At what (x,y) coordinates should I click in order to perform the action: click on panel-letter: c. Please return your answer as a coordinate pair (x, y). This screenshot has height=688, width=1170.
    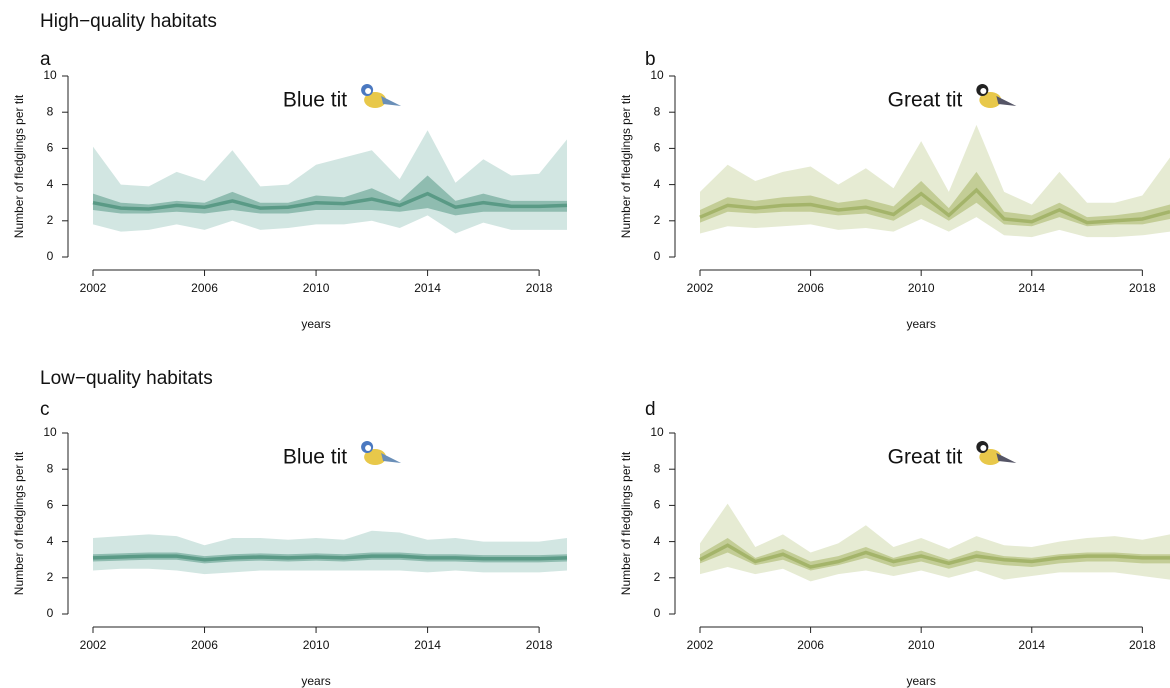
    Looking at the image, I should click on (45, 409).